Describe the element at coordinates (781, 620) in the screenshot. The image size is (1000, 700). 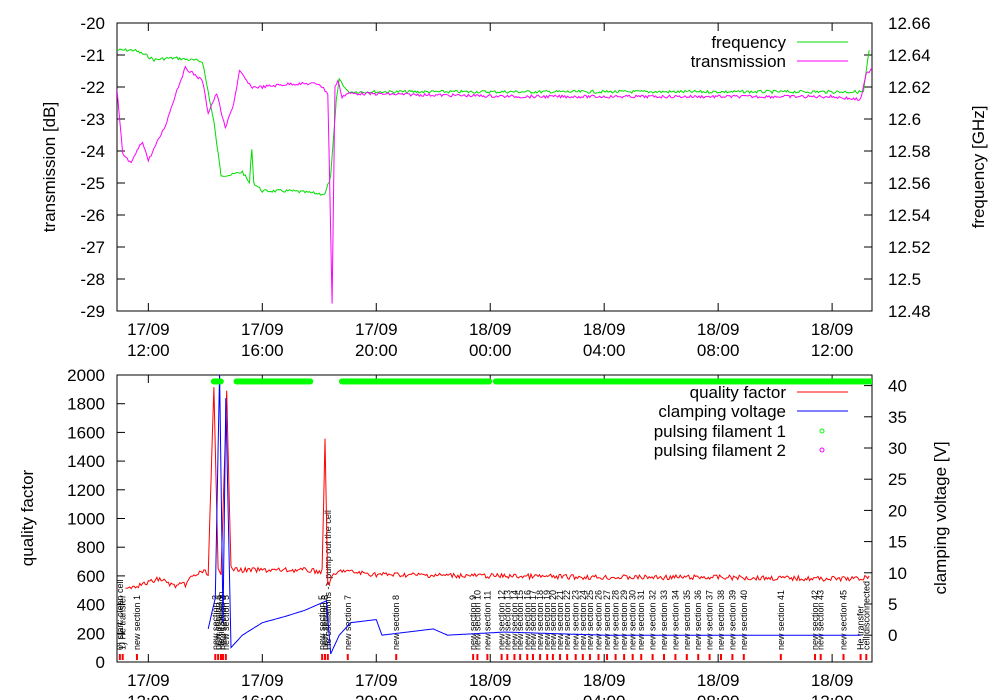
I see `annotation-label: new section 41` at that location.